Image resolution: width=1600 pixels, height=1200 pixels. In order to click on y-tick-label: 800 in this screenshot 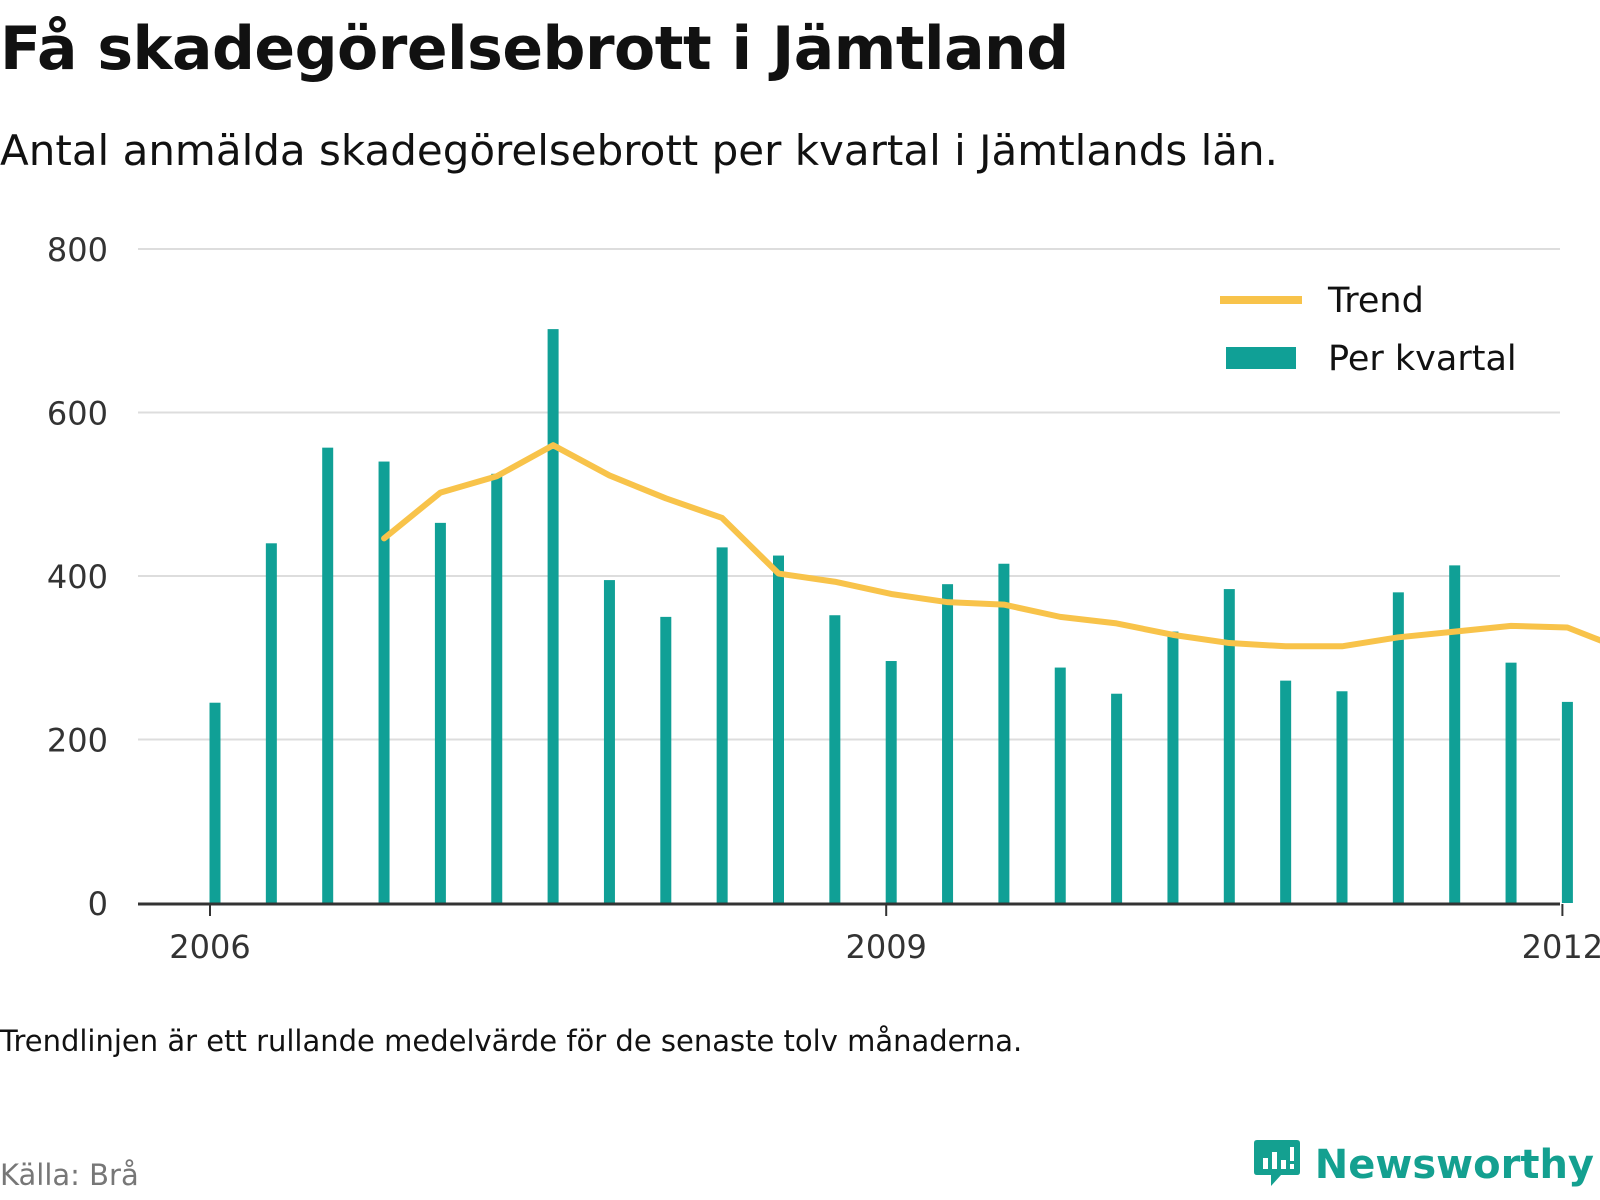, I will do `click(77, 250)`.